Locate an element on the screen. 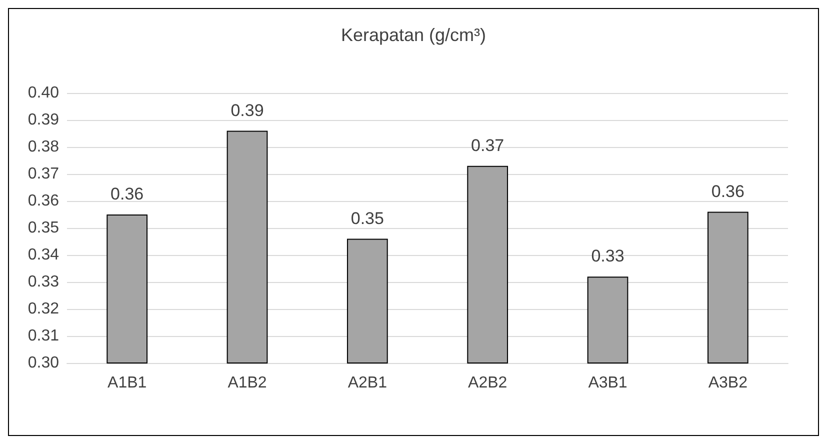 The image size is (827, 444). x-tick-label: A2B1 is located at coordinates (368, 383).